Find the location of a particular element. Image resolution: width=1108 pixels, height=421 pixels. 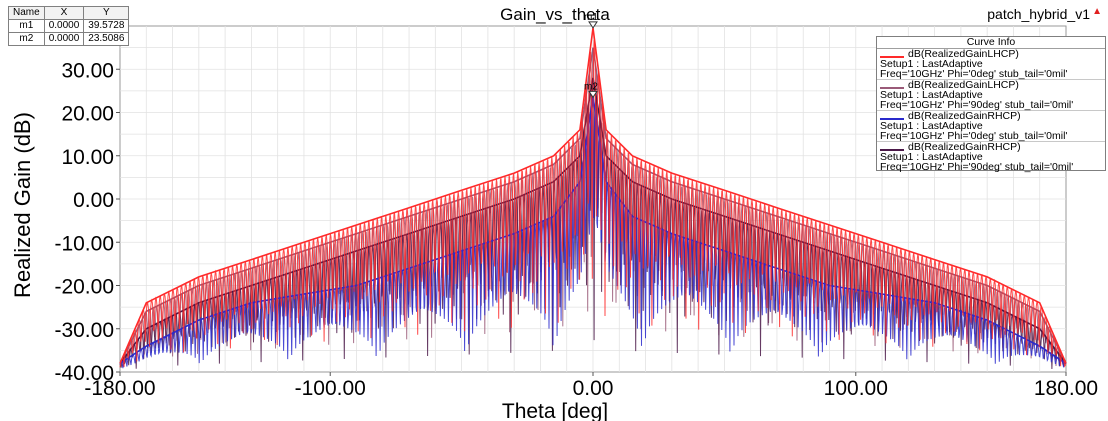

marker-row: m1 0.0000 39.5728 is located at coordinates (69, 26).